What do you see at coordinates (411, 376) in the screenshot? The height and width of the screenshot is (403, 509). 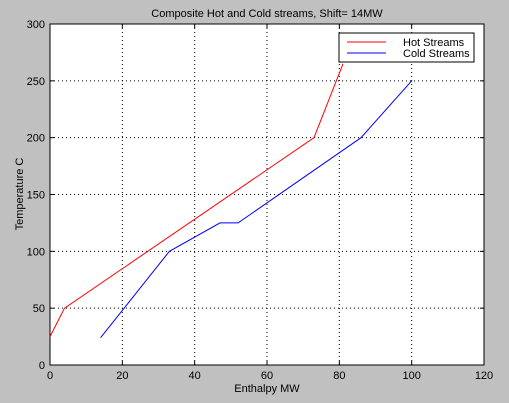 I see `x-tick-label: 100` at bounding box center [411, 376].